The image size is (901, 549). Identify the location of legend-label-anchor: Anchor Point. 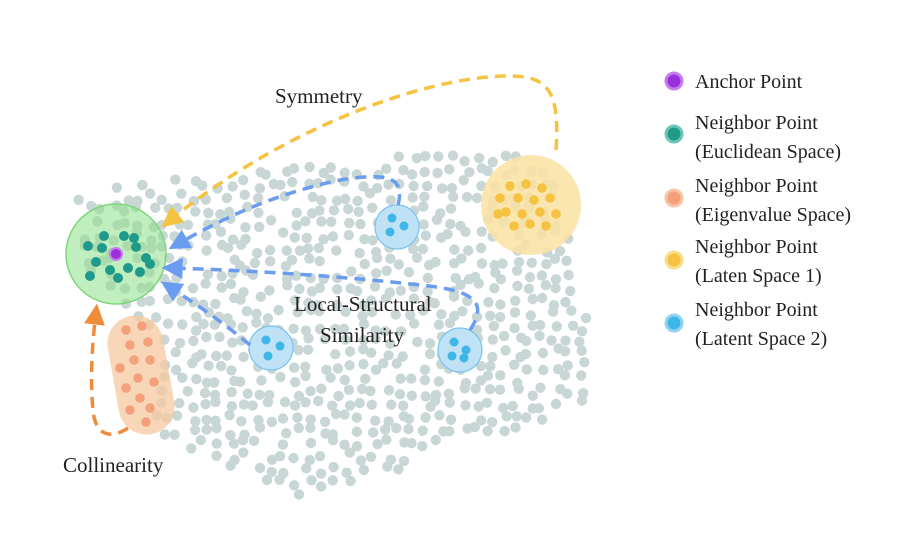
(749, 82).